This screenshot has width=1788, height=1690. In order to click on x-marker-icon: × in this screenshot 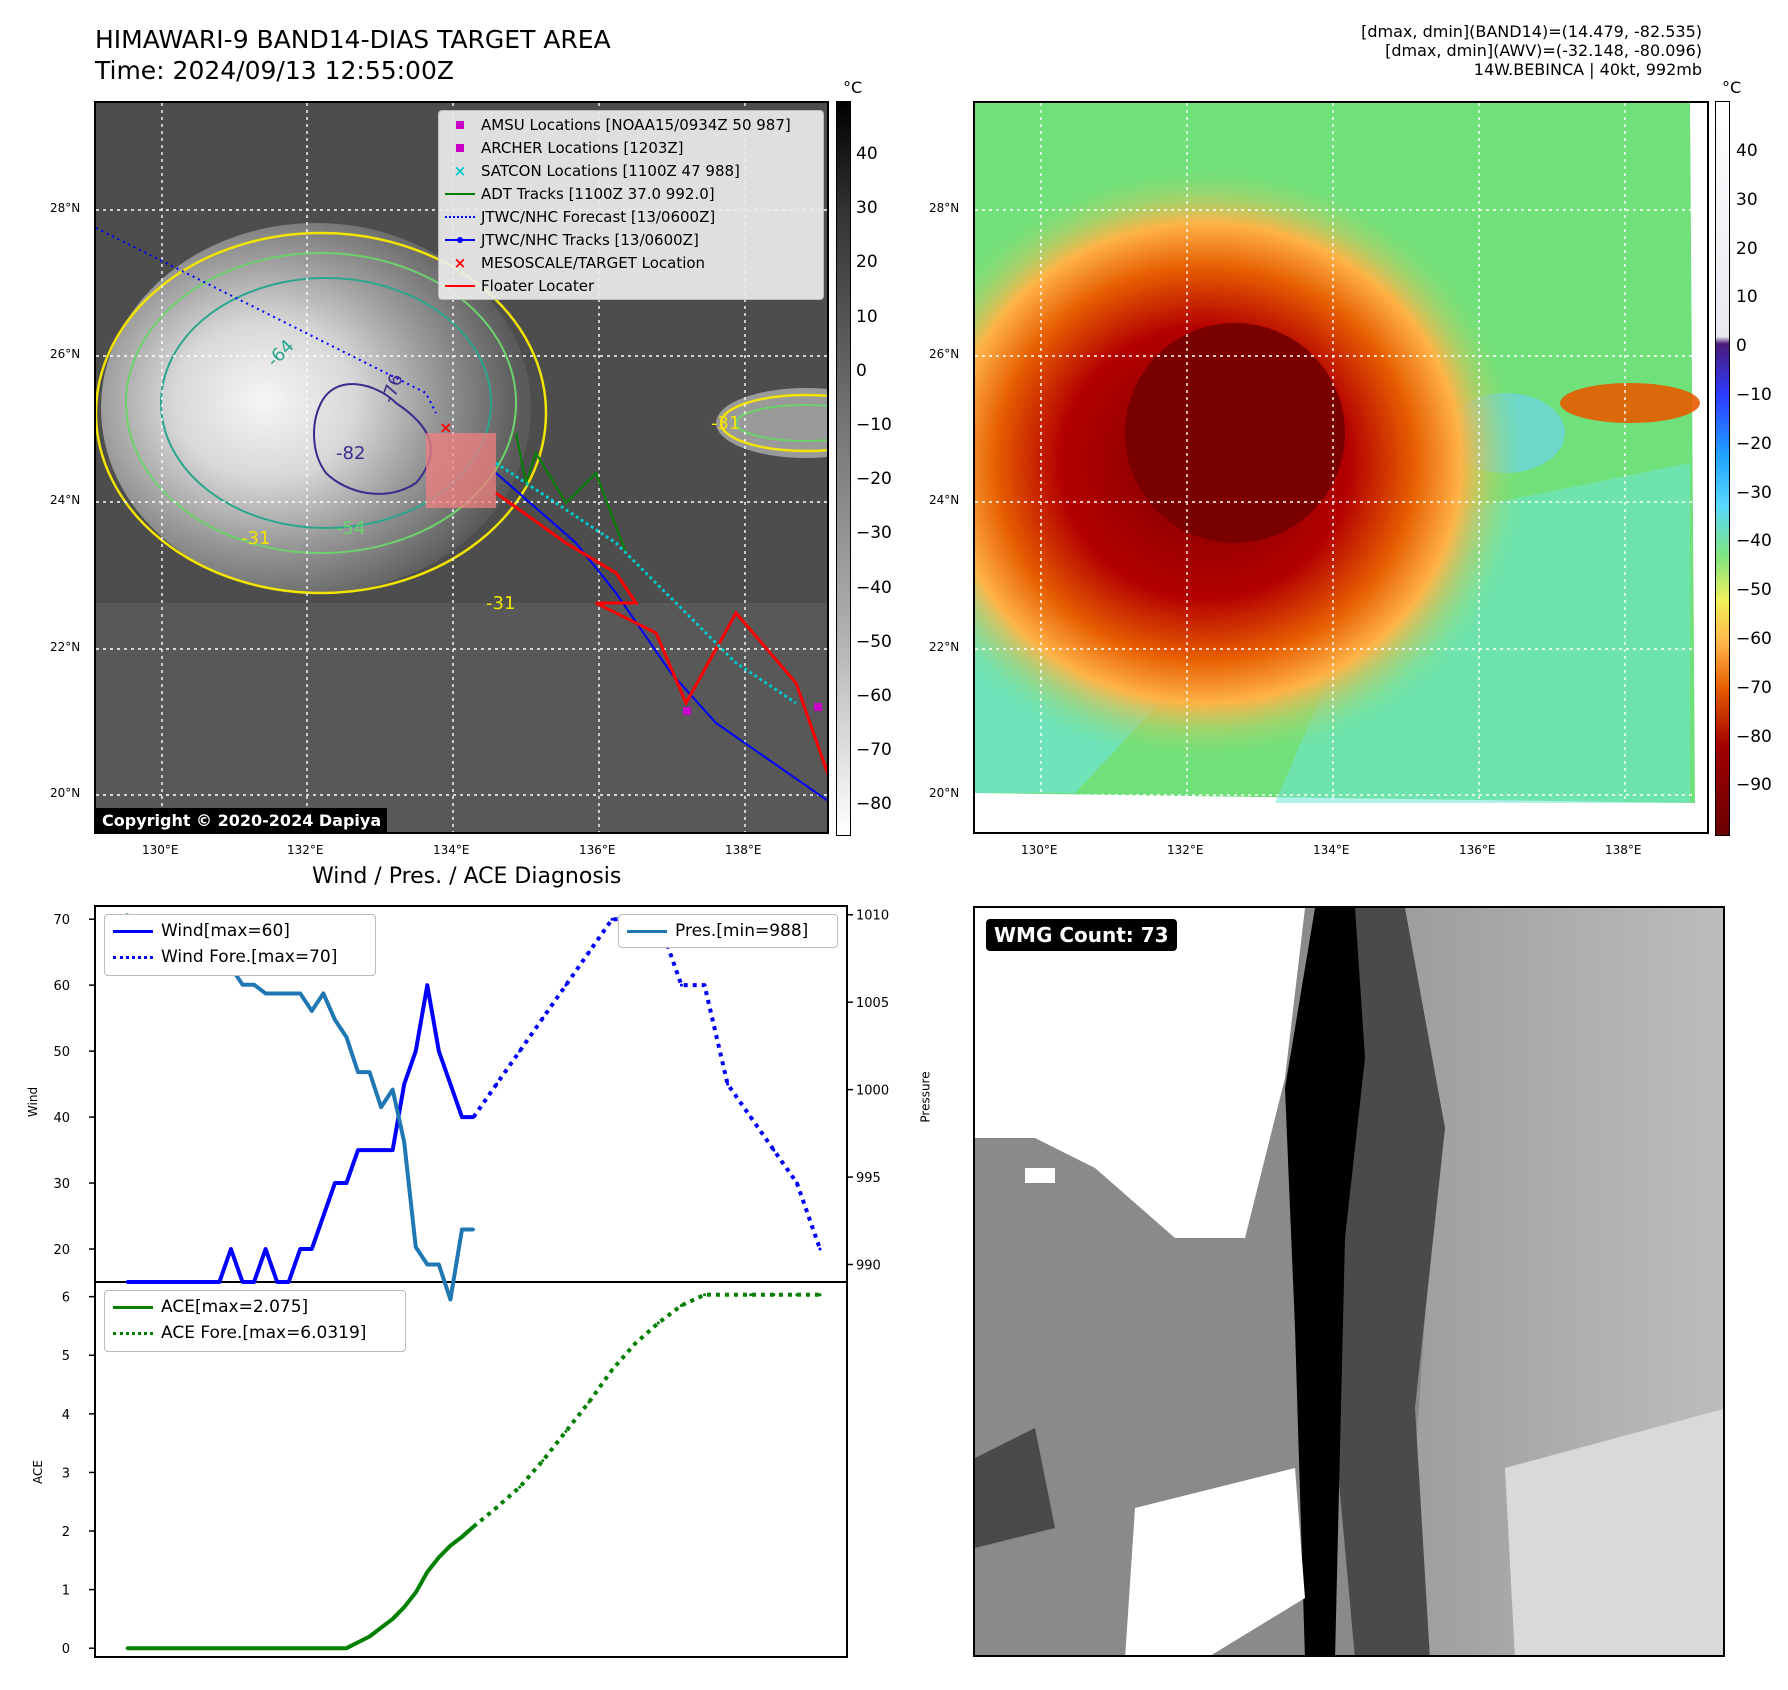, I will do `click(460, 263)`.